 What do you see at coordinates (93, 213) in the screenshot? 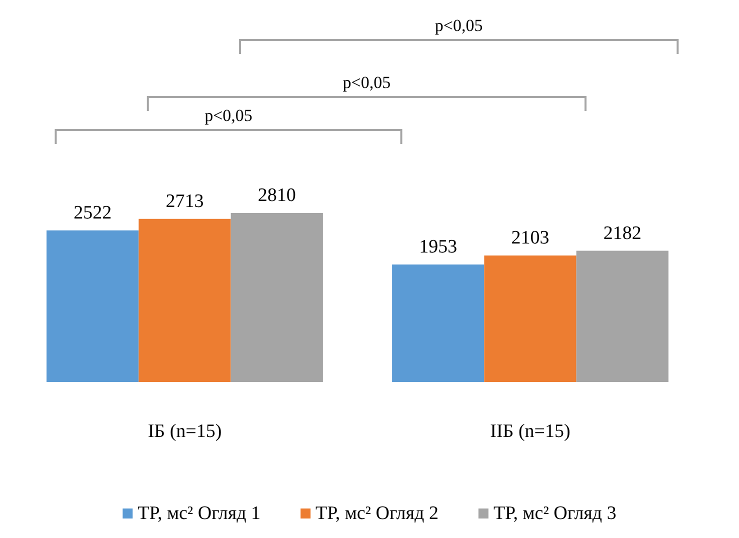
I see `data-label: 2522` at bounding box center [93, 213].